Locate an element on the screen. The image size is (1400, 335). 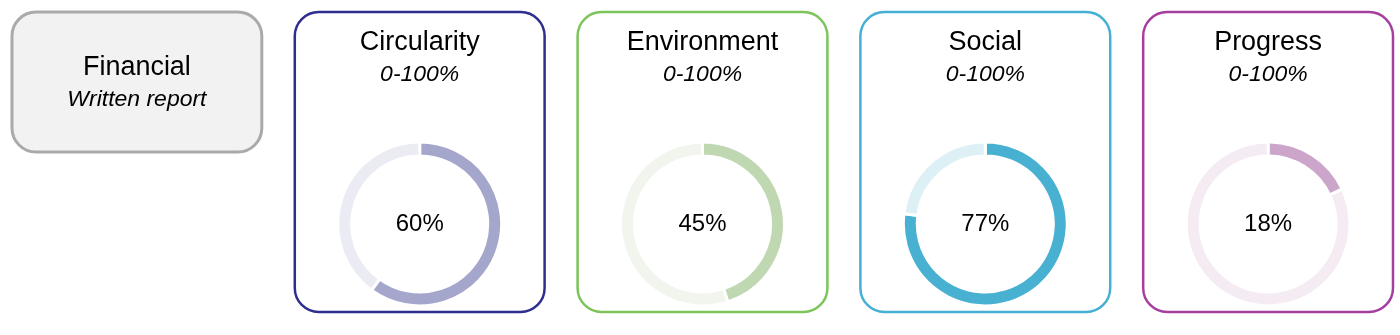
data-label: 77% is located at coordinates (985, 222).